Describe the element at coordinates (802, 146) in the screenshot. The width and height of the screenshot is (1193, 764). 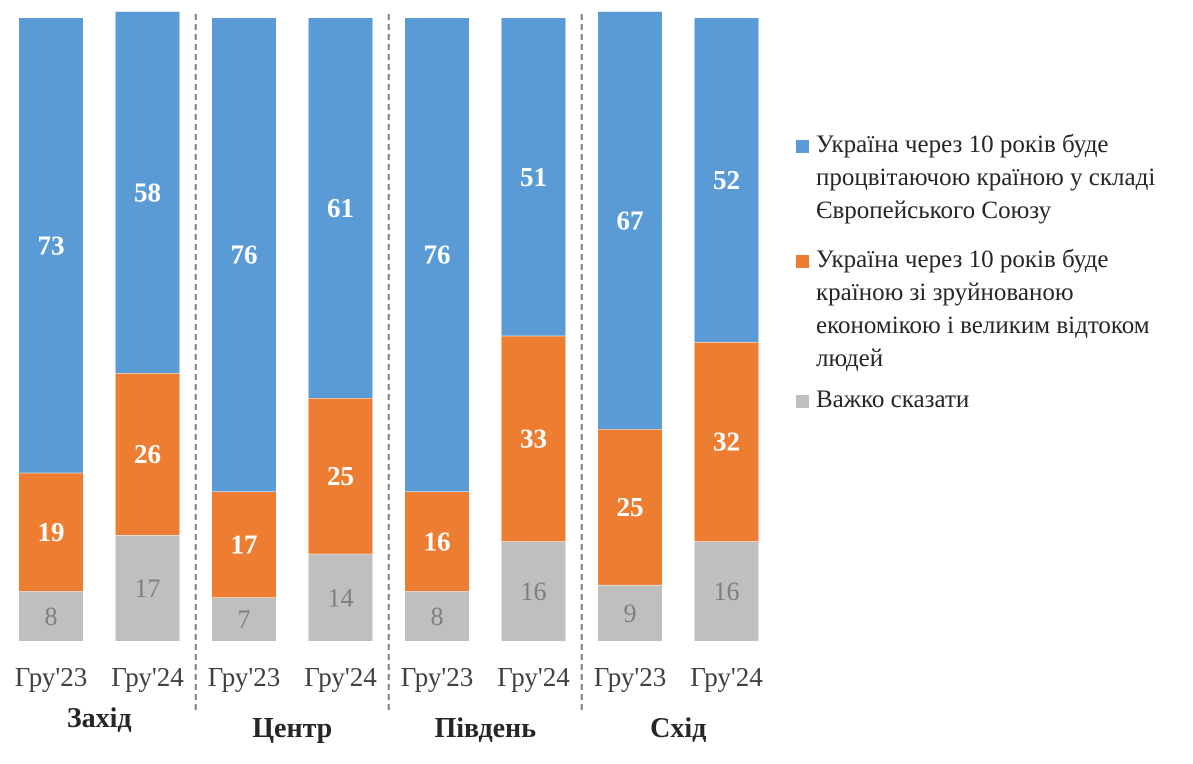
I see `legend-swatch-eu` at that location.